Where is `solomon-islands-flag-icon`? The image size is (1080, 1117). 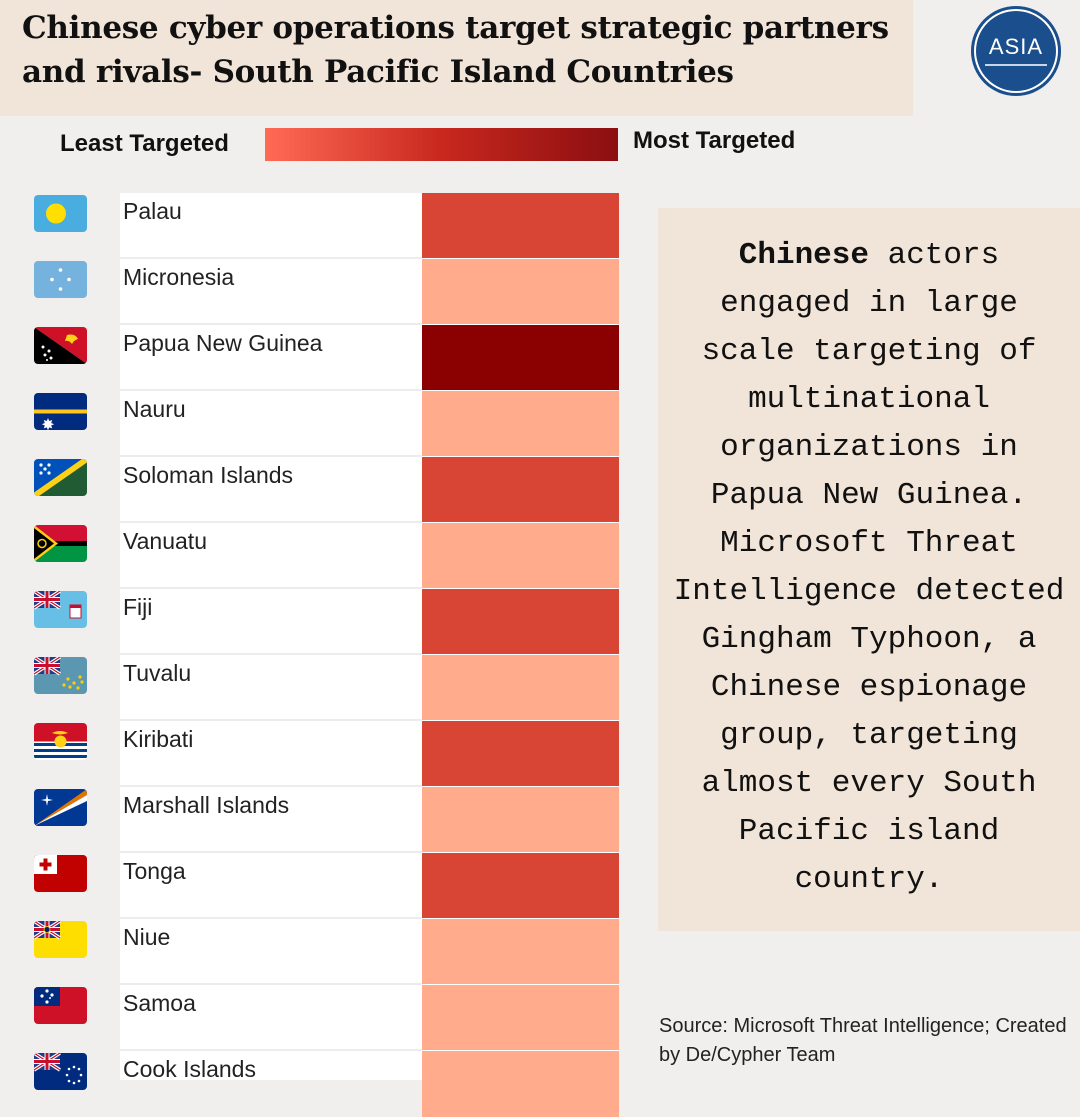 solomon-islands-flag-icon is located at coordinates (60, 477).